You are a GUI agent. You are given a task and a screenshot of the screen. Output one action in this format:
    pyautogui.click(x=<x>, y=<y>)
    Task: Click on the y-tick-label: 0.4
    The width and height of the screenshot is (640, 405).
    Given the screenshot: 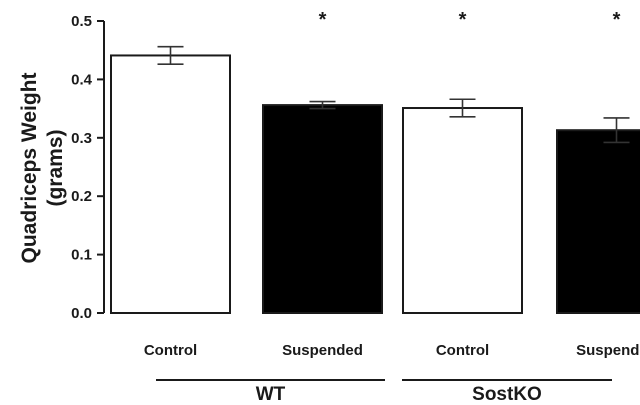 What is the action you would take?
    pyautogui.click(x=82, y=79)
    